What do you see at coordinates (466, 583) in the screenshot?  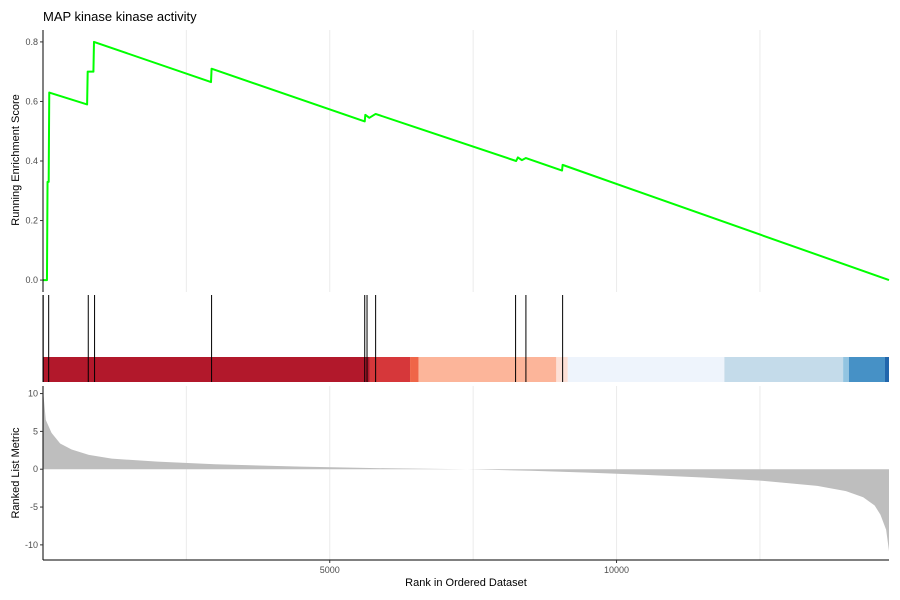 I see `x-axis-label: Rank in Ordered Dataset` at bounding box center [466, 583].